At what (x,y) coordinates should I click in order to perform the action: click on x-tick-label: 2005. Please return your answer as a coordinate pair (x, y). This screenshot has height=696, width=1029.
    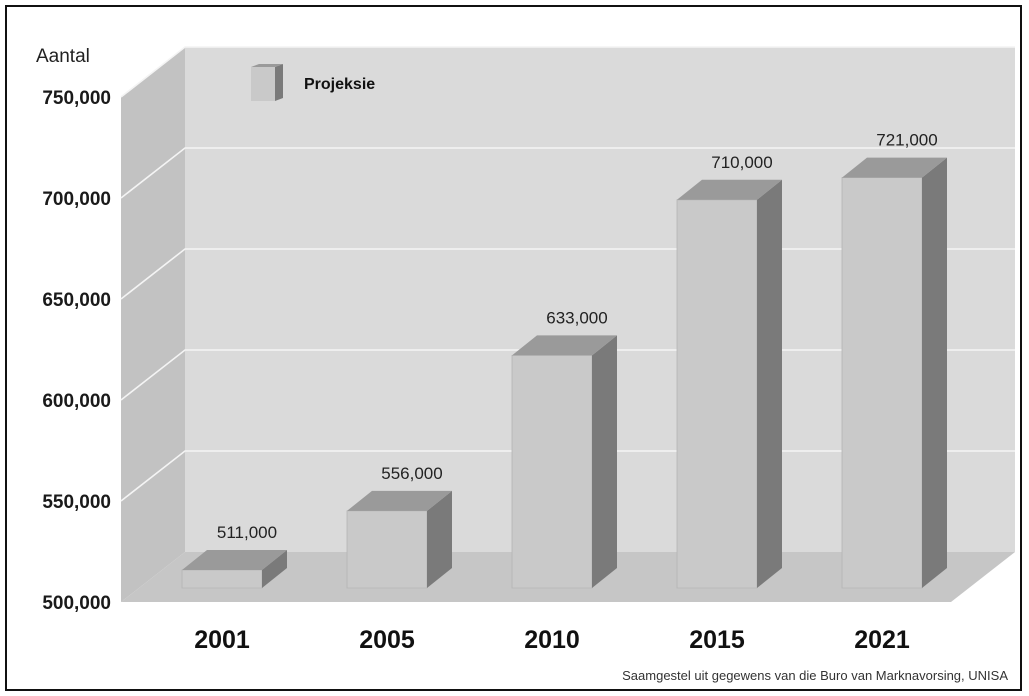
    Looking at the image, I should click on (387, 640).